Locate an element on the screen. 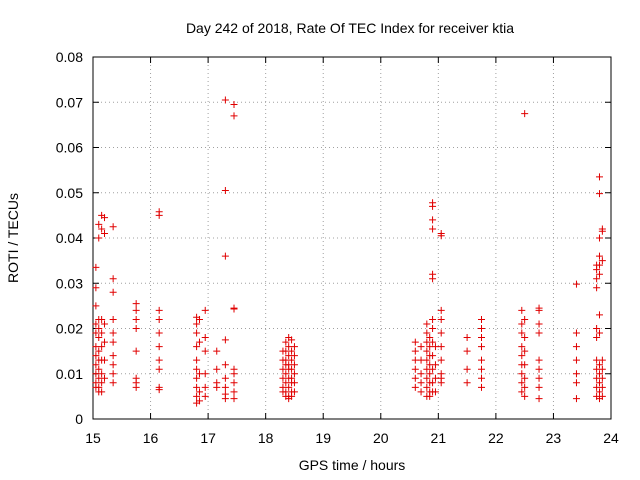 This screenshot has width=640, height=480. x-tick-label: 16 is located at coordinates (151, 438).